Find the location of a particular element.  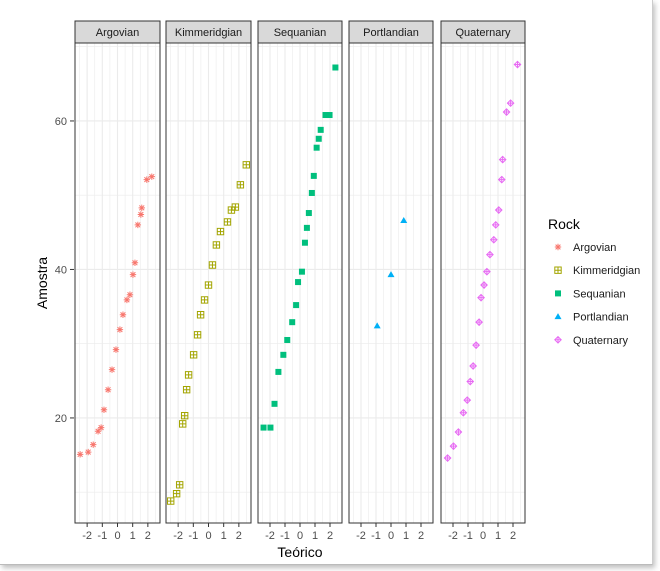

facet-strip-label: Argovian is located at coordinates (117, 33).